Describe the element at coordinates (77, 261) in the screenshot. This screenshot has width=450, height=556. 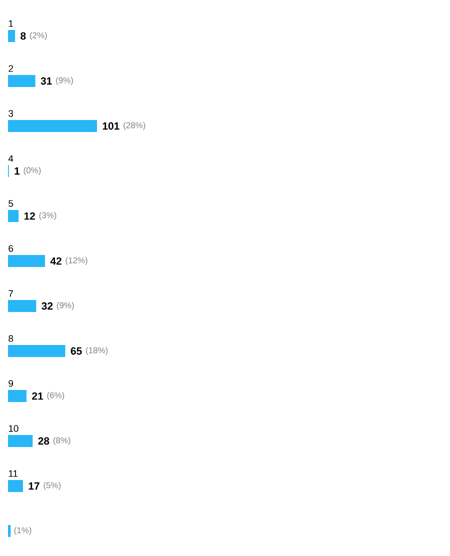
I see `annotation: (12%)` at that location.